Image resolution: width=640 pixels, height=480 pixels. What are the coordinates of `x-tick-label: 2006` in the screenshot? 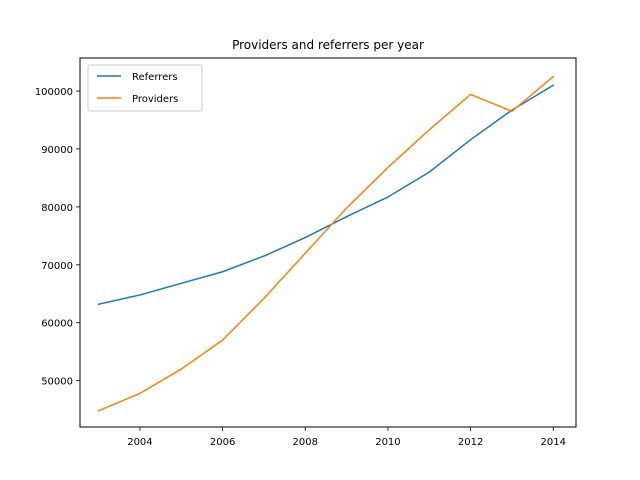 It's located at (222, 442).